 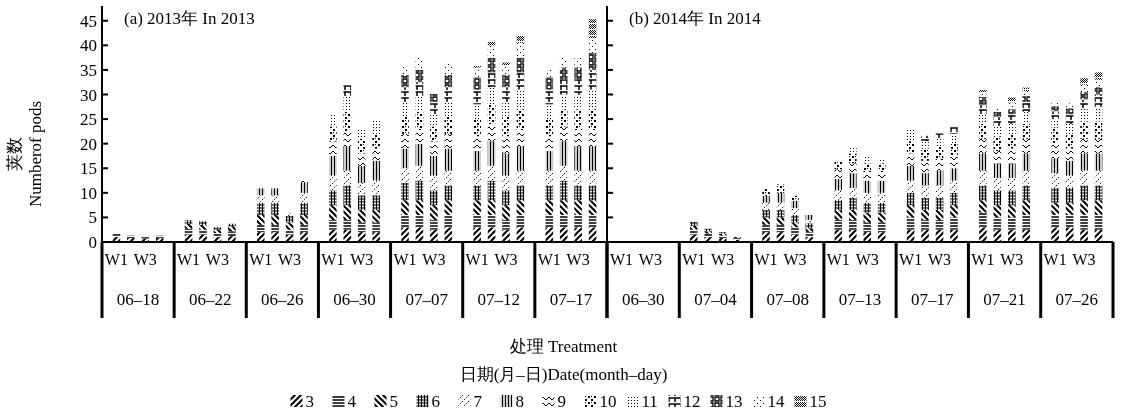 I want to click on y-tick-label: 0, so click(x=92, y=242).